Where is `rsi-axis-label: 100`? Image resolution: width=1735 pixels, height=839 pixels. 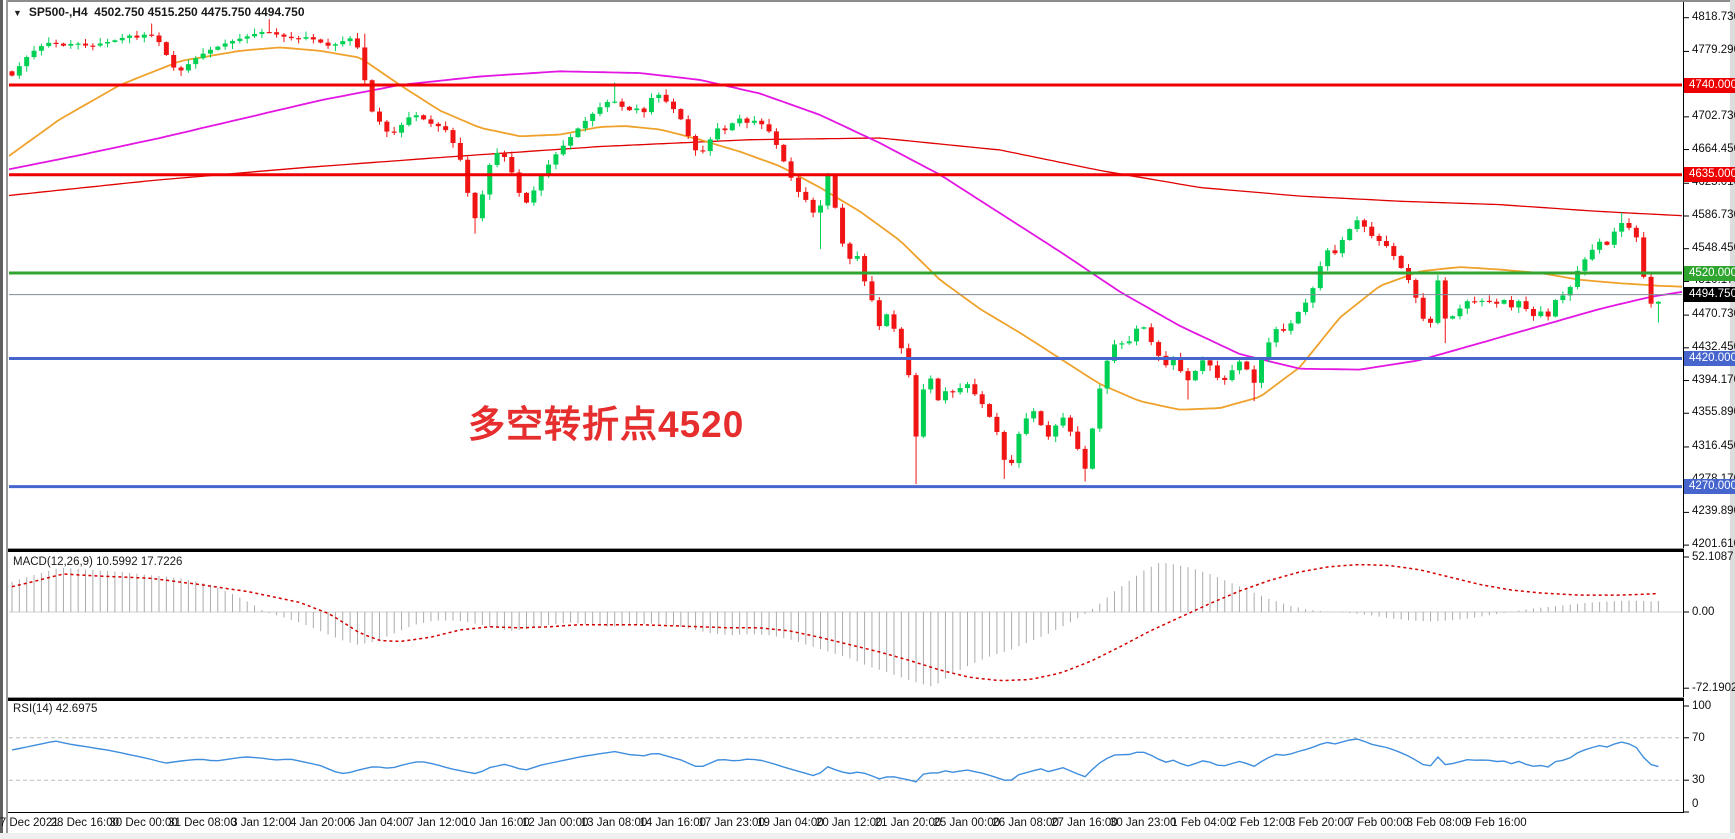
rsi-axis-label: 100 is located at coordinates (1702, 706).